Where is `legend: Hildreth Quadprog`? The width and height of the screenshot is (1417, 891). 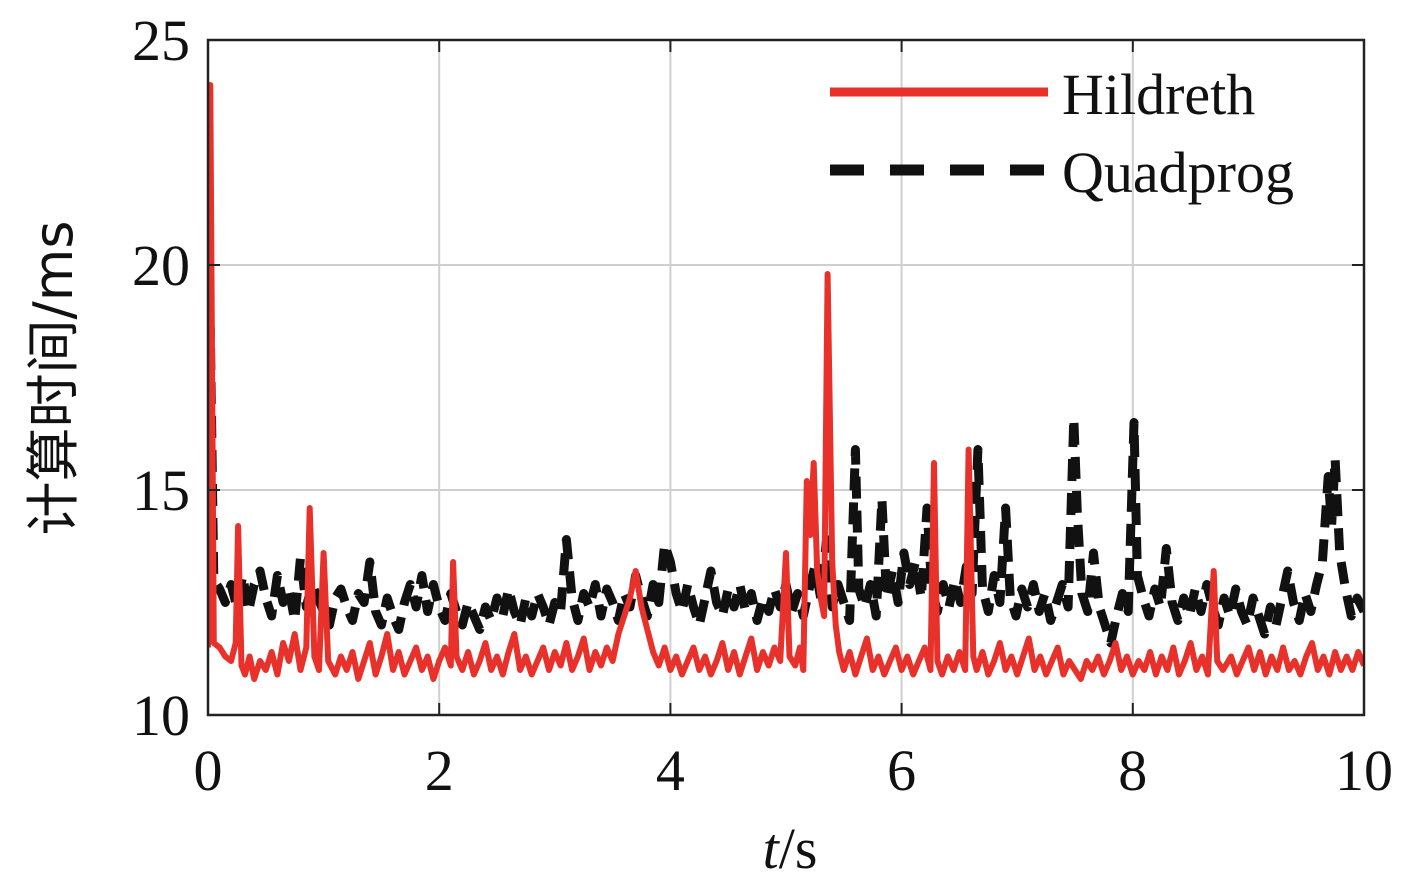 legend: Hildreth Quadprog is located at coordinates (1062, 133).